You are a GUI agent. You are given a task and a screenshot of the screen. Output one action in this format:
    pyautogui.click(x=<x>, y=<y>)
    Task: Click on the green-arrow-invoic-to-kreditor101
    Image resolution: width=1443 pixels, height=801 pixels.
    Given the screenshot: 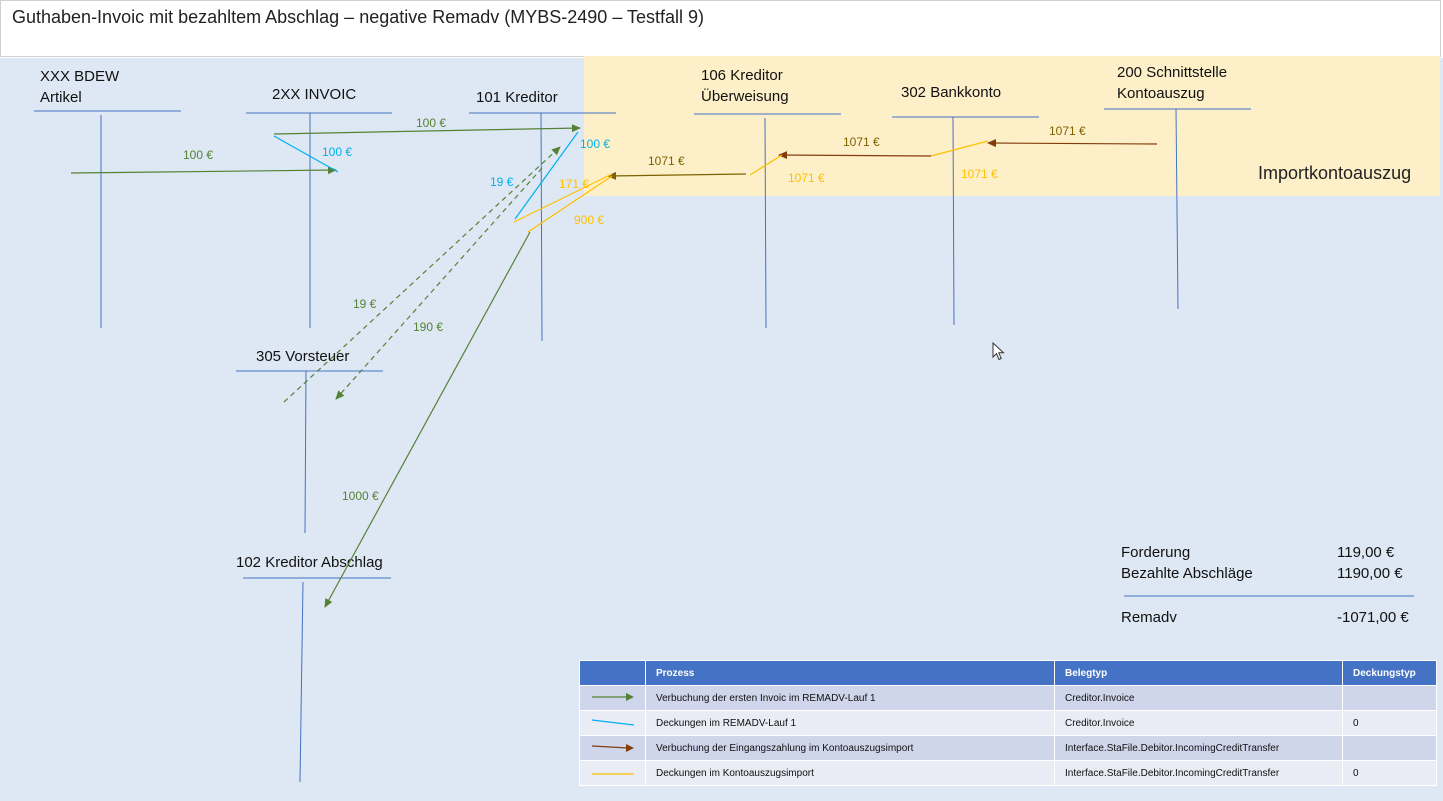 What is the action you would take?
    pyautogui.click(x=427, y=129)
    